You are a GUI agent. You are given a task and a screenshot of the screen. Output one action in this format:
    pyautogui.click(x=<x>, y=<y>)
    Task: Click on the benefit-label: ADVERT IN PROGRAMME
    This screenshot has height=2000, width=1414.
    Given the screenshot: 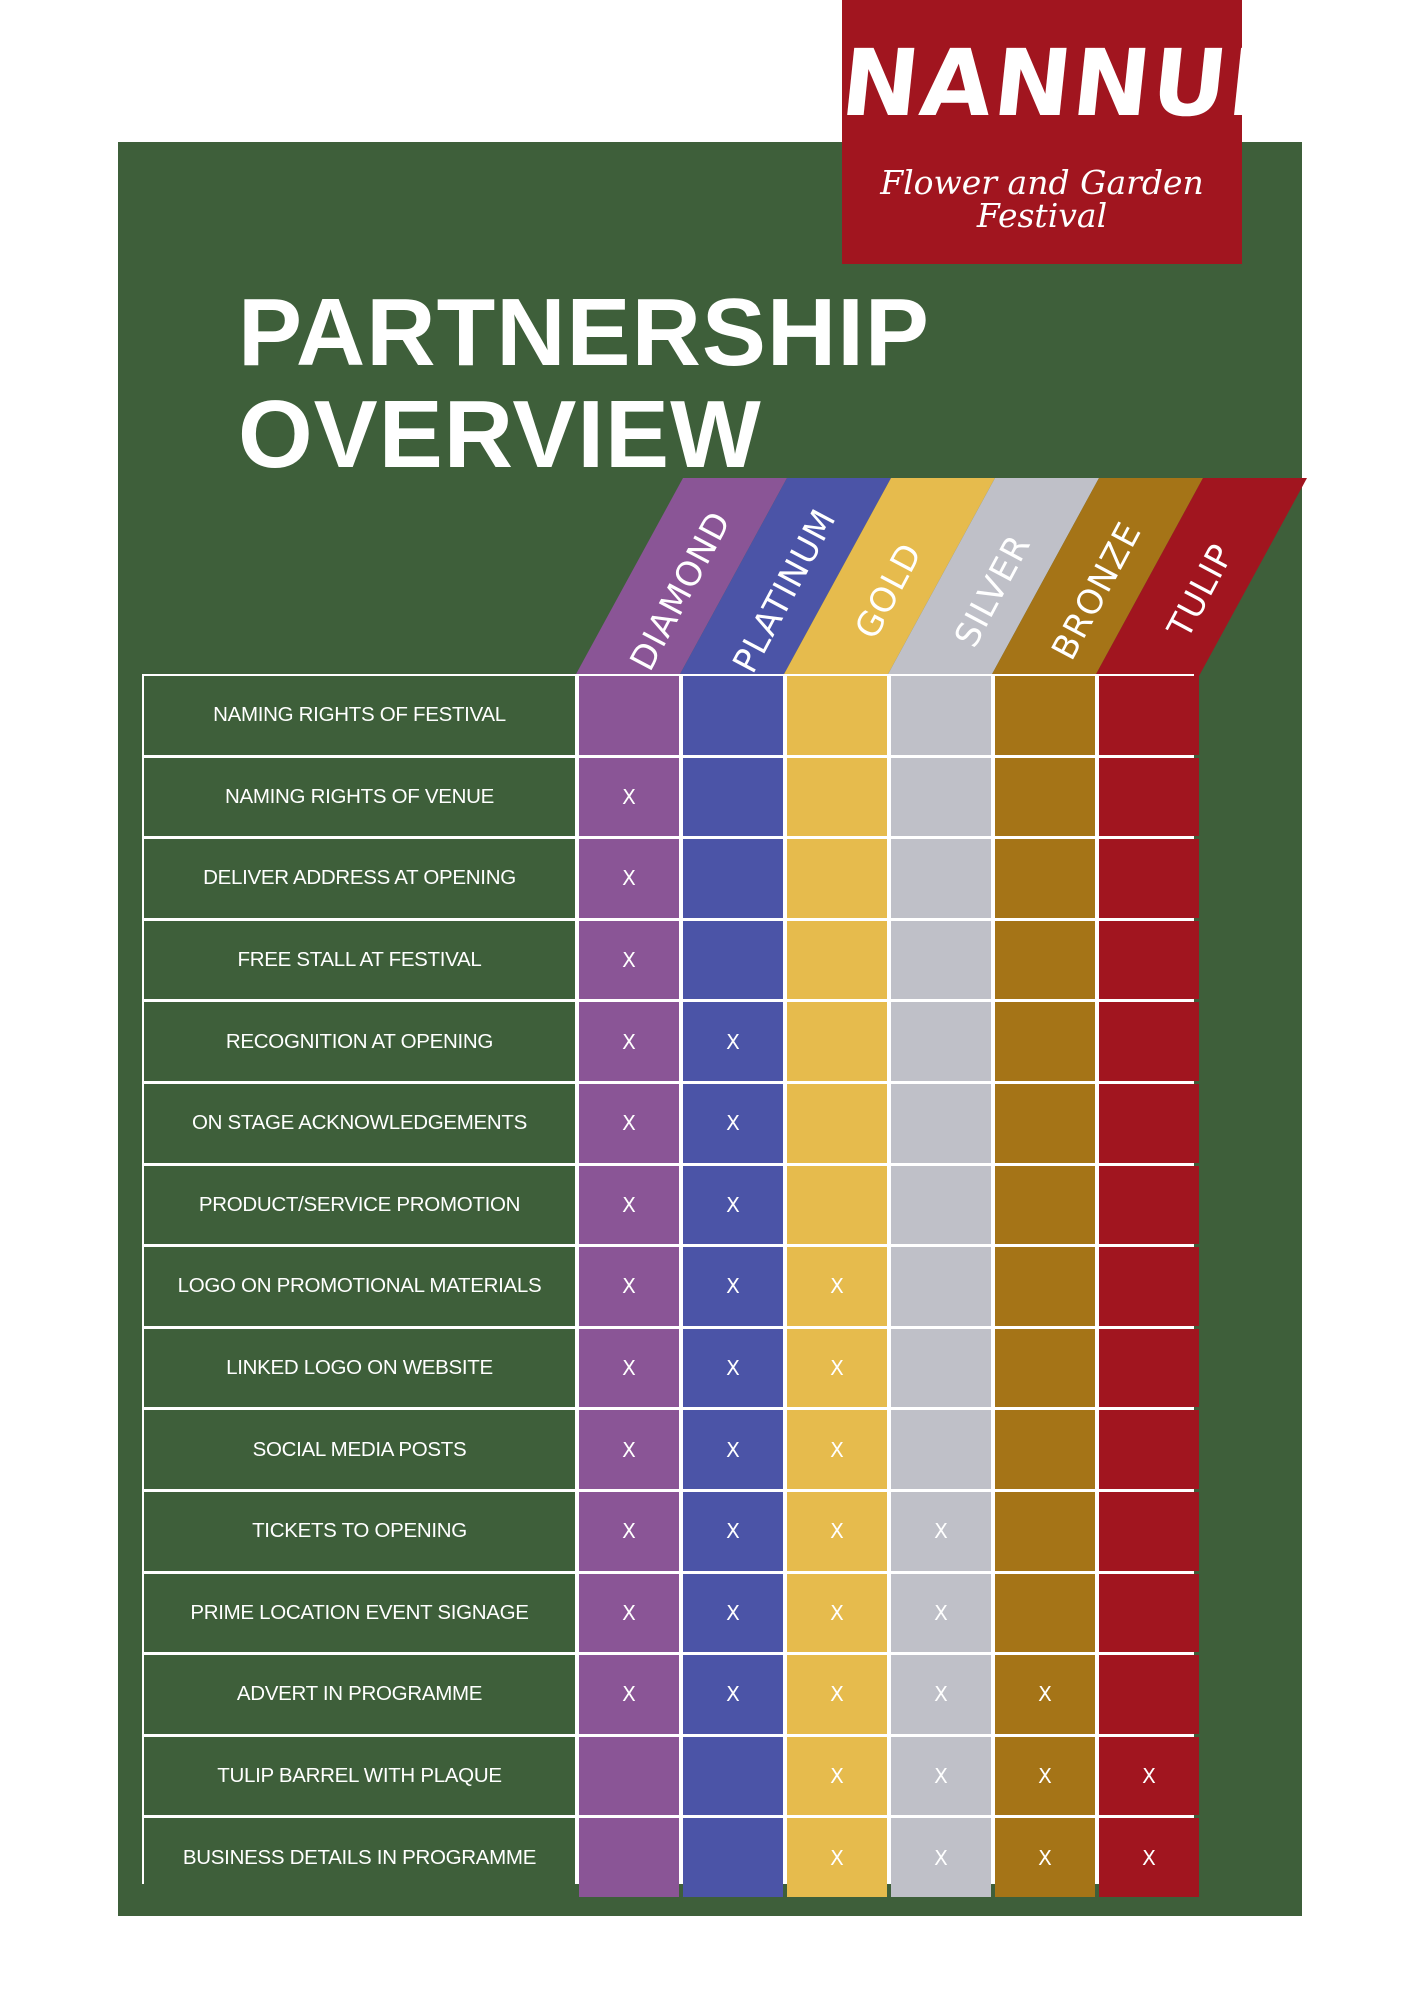 What is the action you would take?
    pyautogui.click(x=359, y=1694)
    